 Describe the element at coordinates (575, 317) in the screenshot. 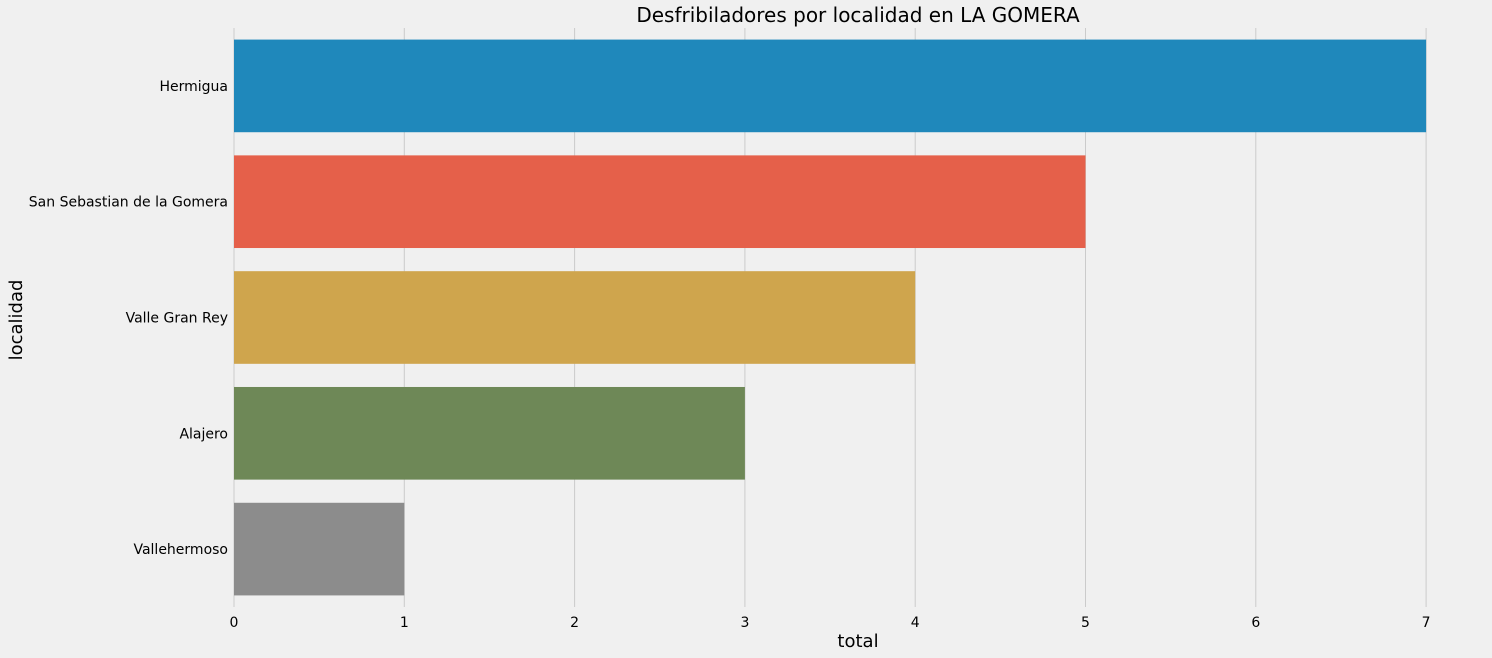

I see `bar-valle-gran-rey` at that location.